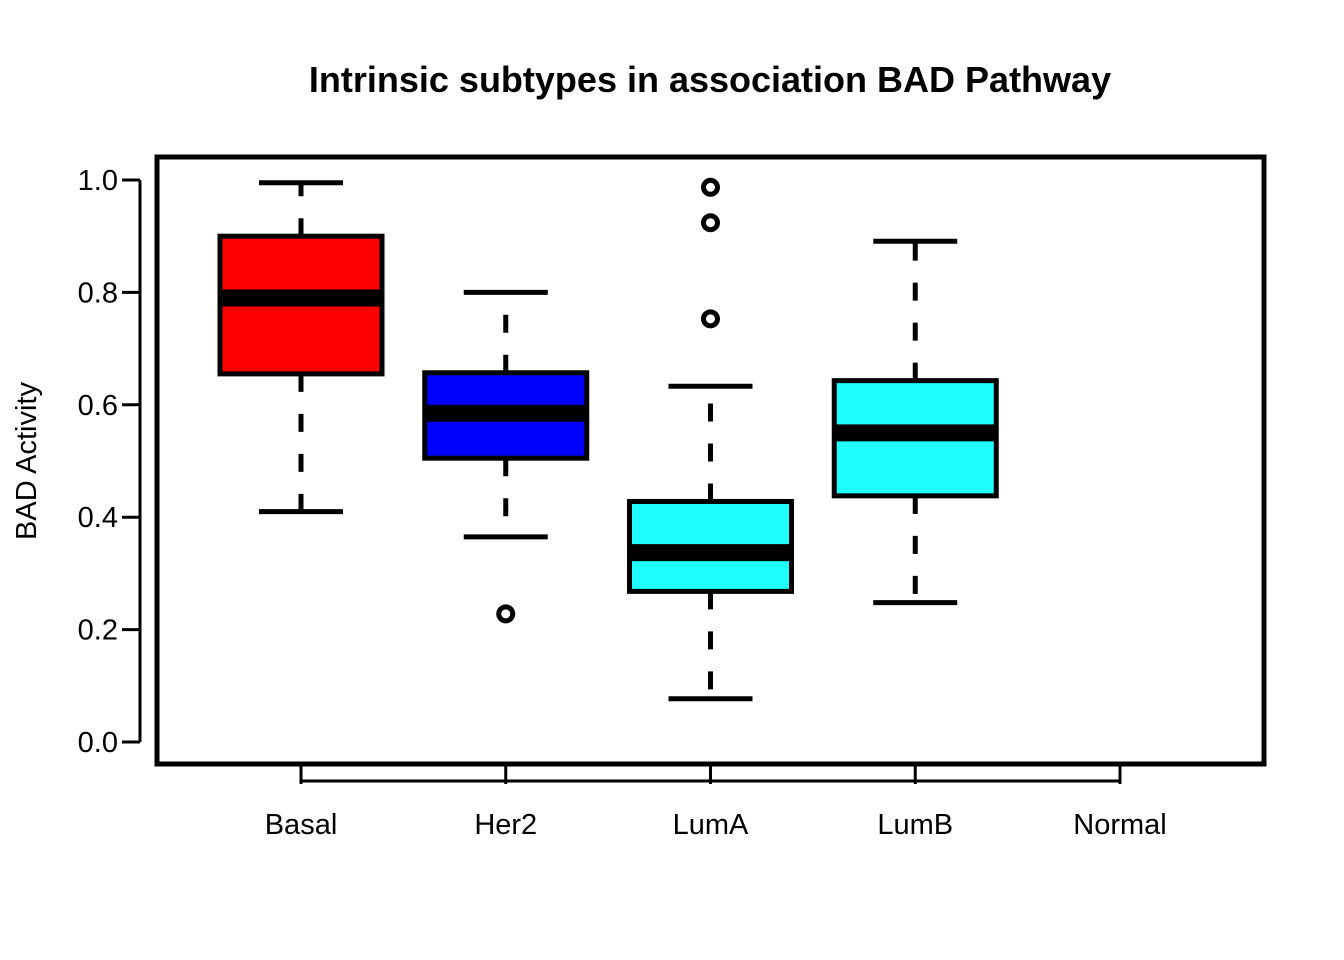 This screenshot has width=1344, height=960. What do you see at coordinates (27, 461) in the screenshot?
I see `y-axis-label: BAD Activity` at bounding box center [27, 461].